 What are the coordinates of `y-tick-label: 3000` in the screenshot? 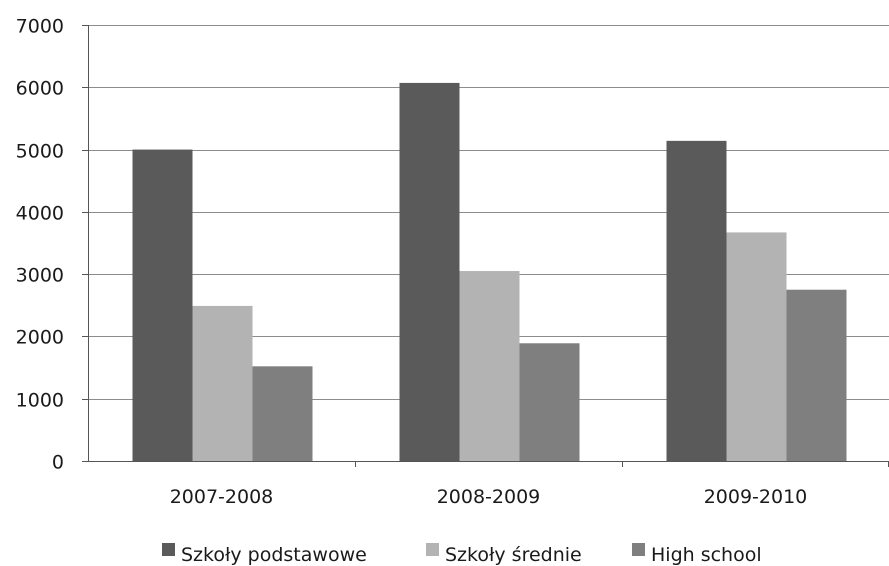 It's located at (40, 276).